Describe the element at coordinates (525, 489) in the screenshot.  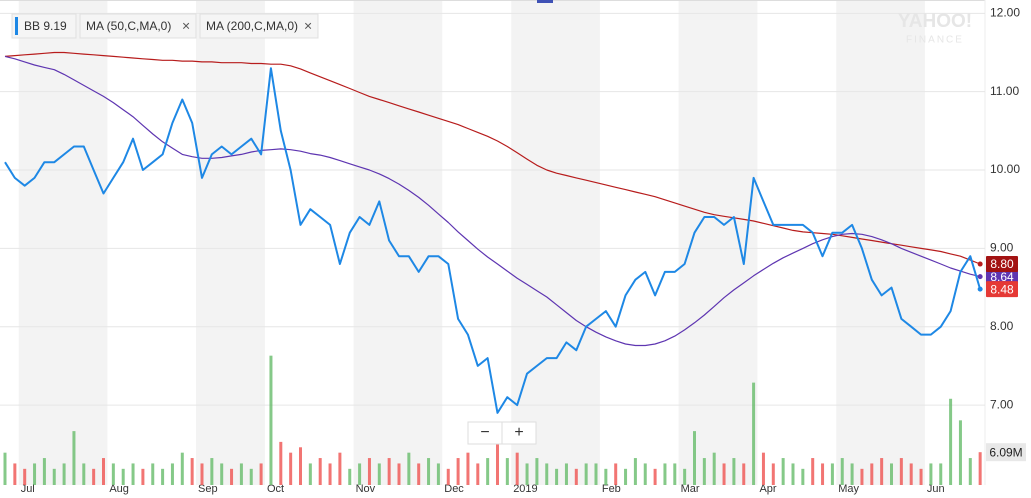
I see `x-tick-label: 2019` at that location.